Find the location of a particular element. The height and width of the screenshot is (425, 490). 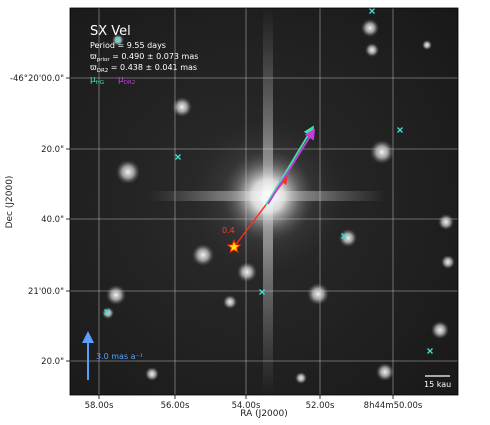

legend-mu-hg: μHG is located at coordinates (97, 80).